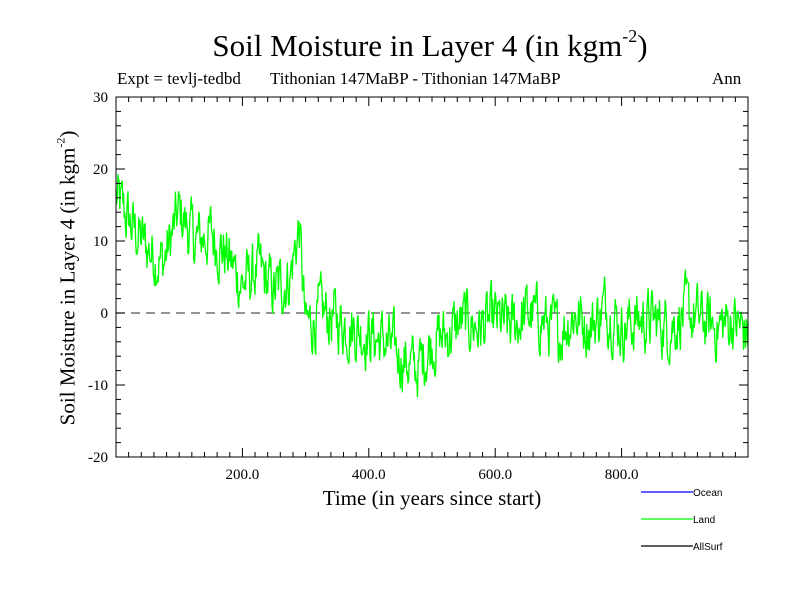 This screenshot has height=600, width=800. I want to click on x-tick-label: 400.0, so click(369, 475).